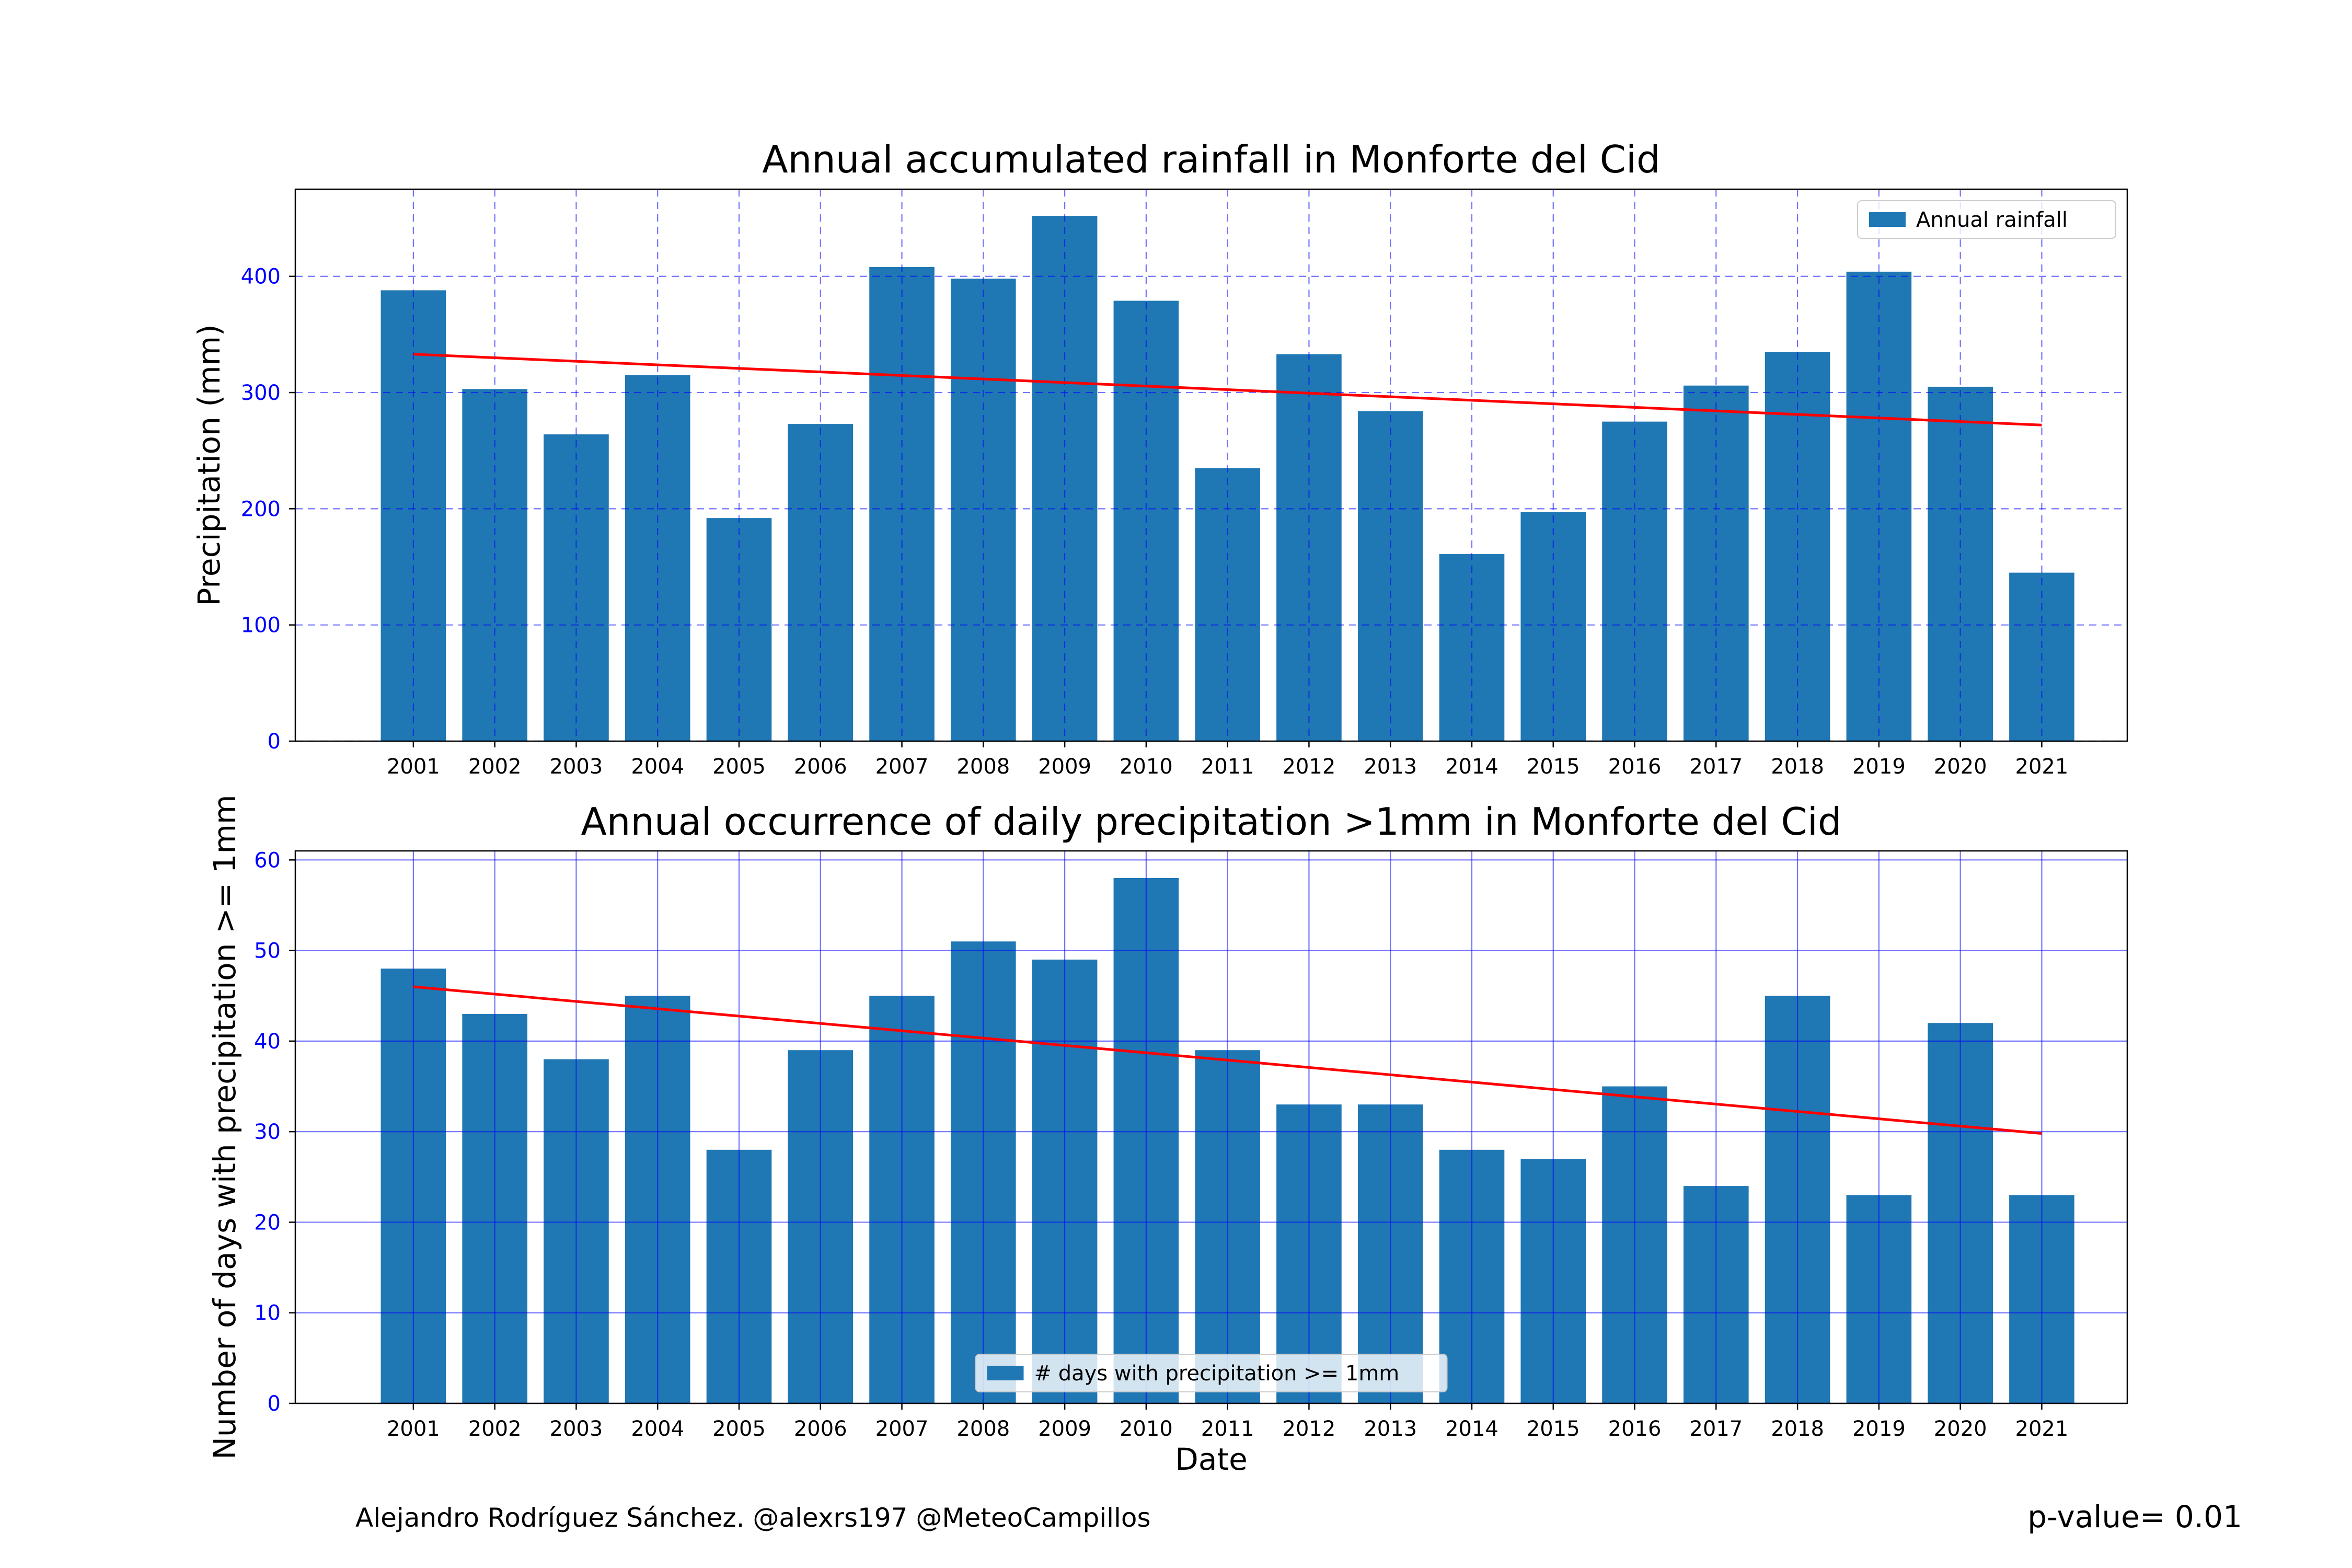  Describe the element at coordinates (1553, 626) in the screenshot. I see `bar-2015` at that location.